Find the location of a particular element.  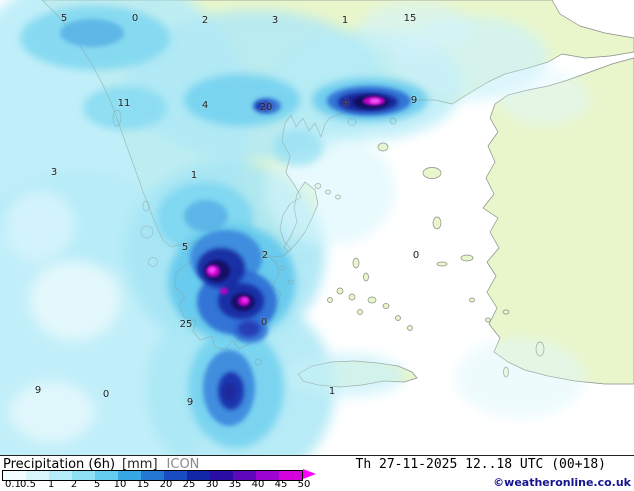

legend-tick: 2 is located at coordinates (74, 484).